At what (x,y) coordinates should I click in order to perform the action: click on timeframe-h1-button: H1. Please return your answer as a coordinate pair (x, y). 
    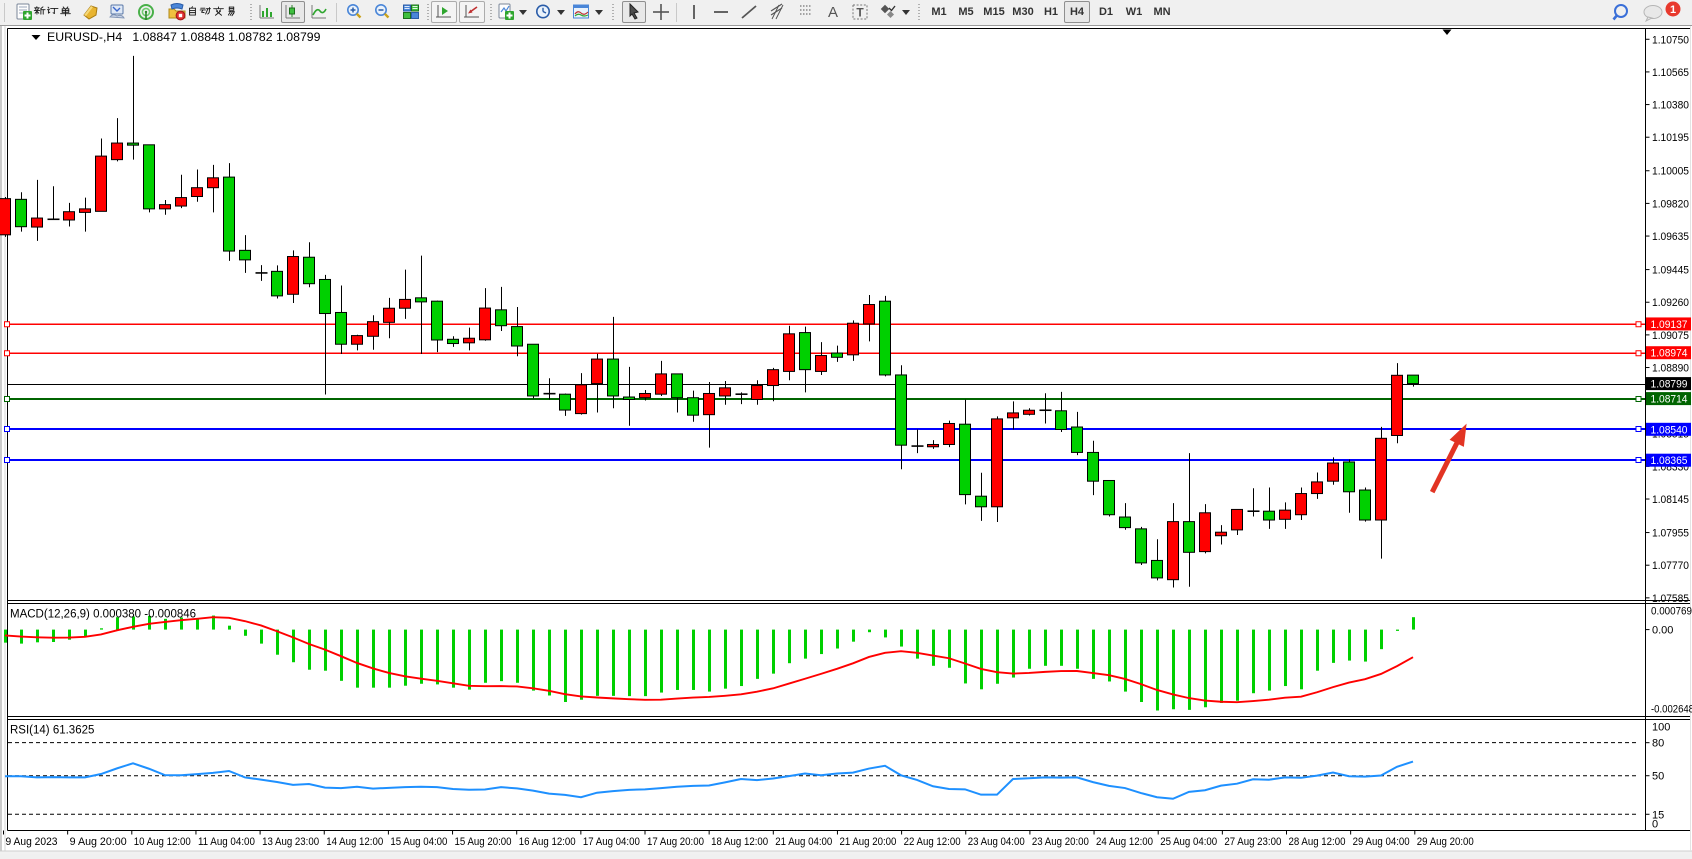
    Looking at the image, I should click on (1051, 12).